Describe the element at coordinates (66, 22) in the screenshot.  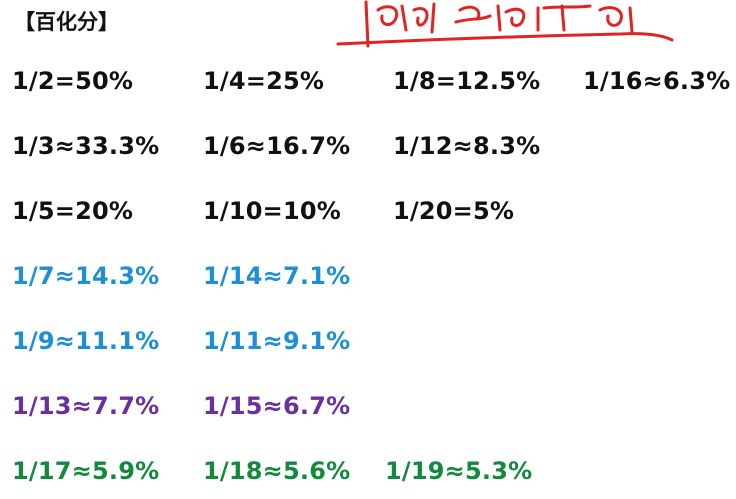
I see `section-title: 【百化分】` at that location.